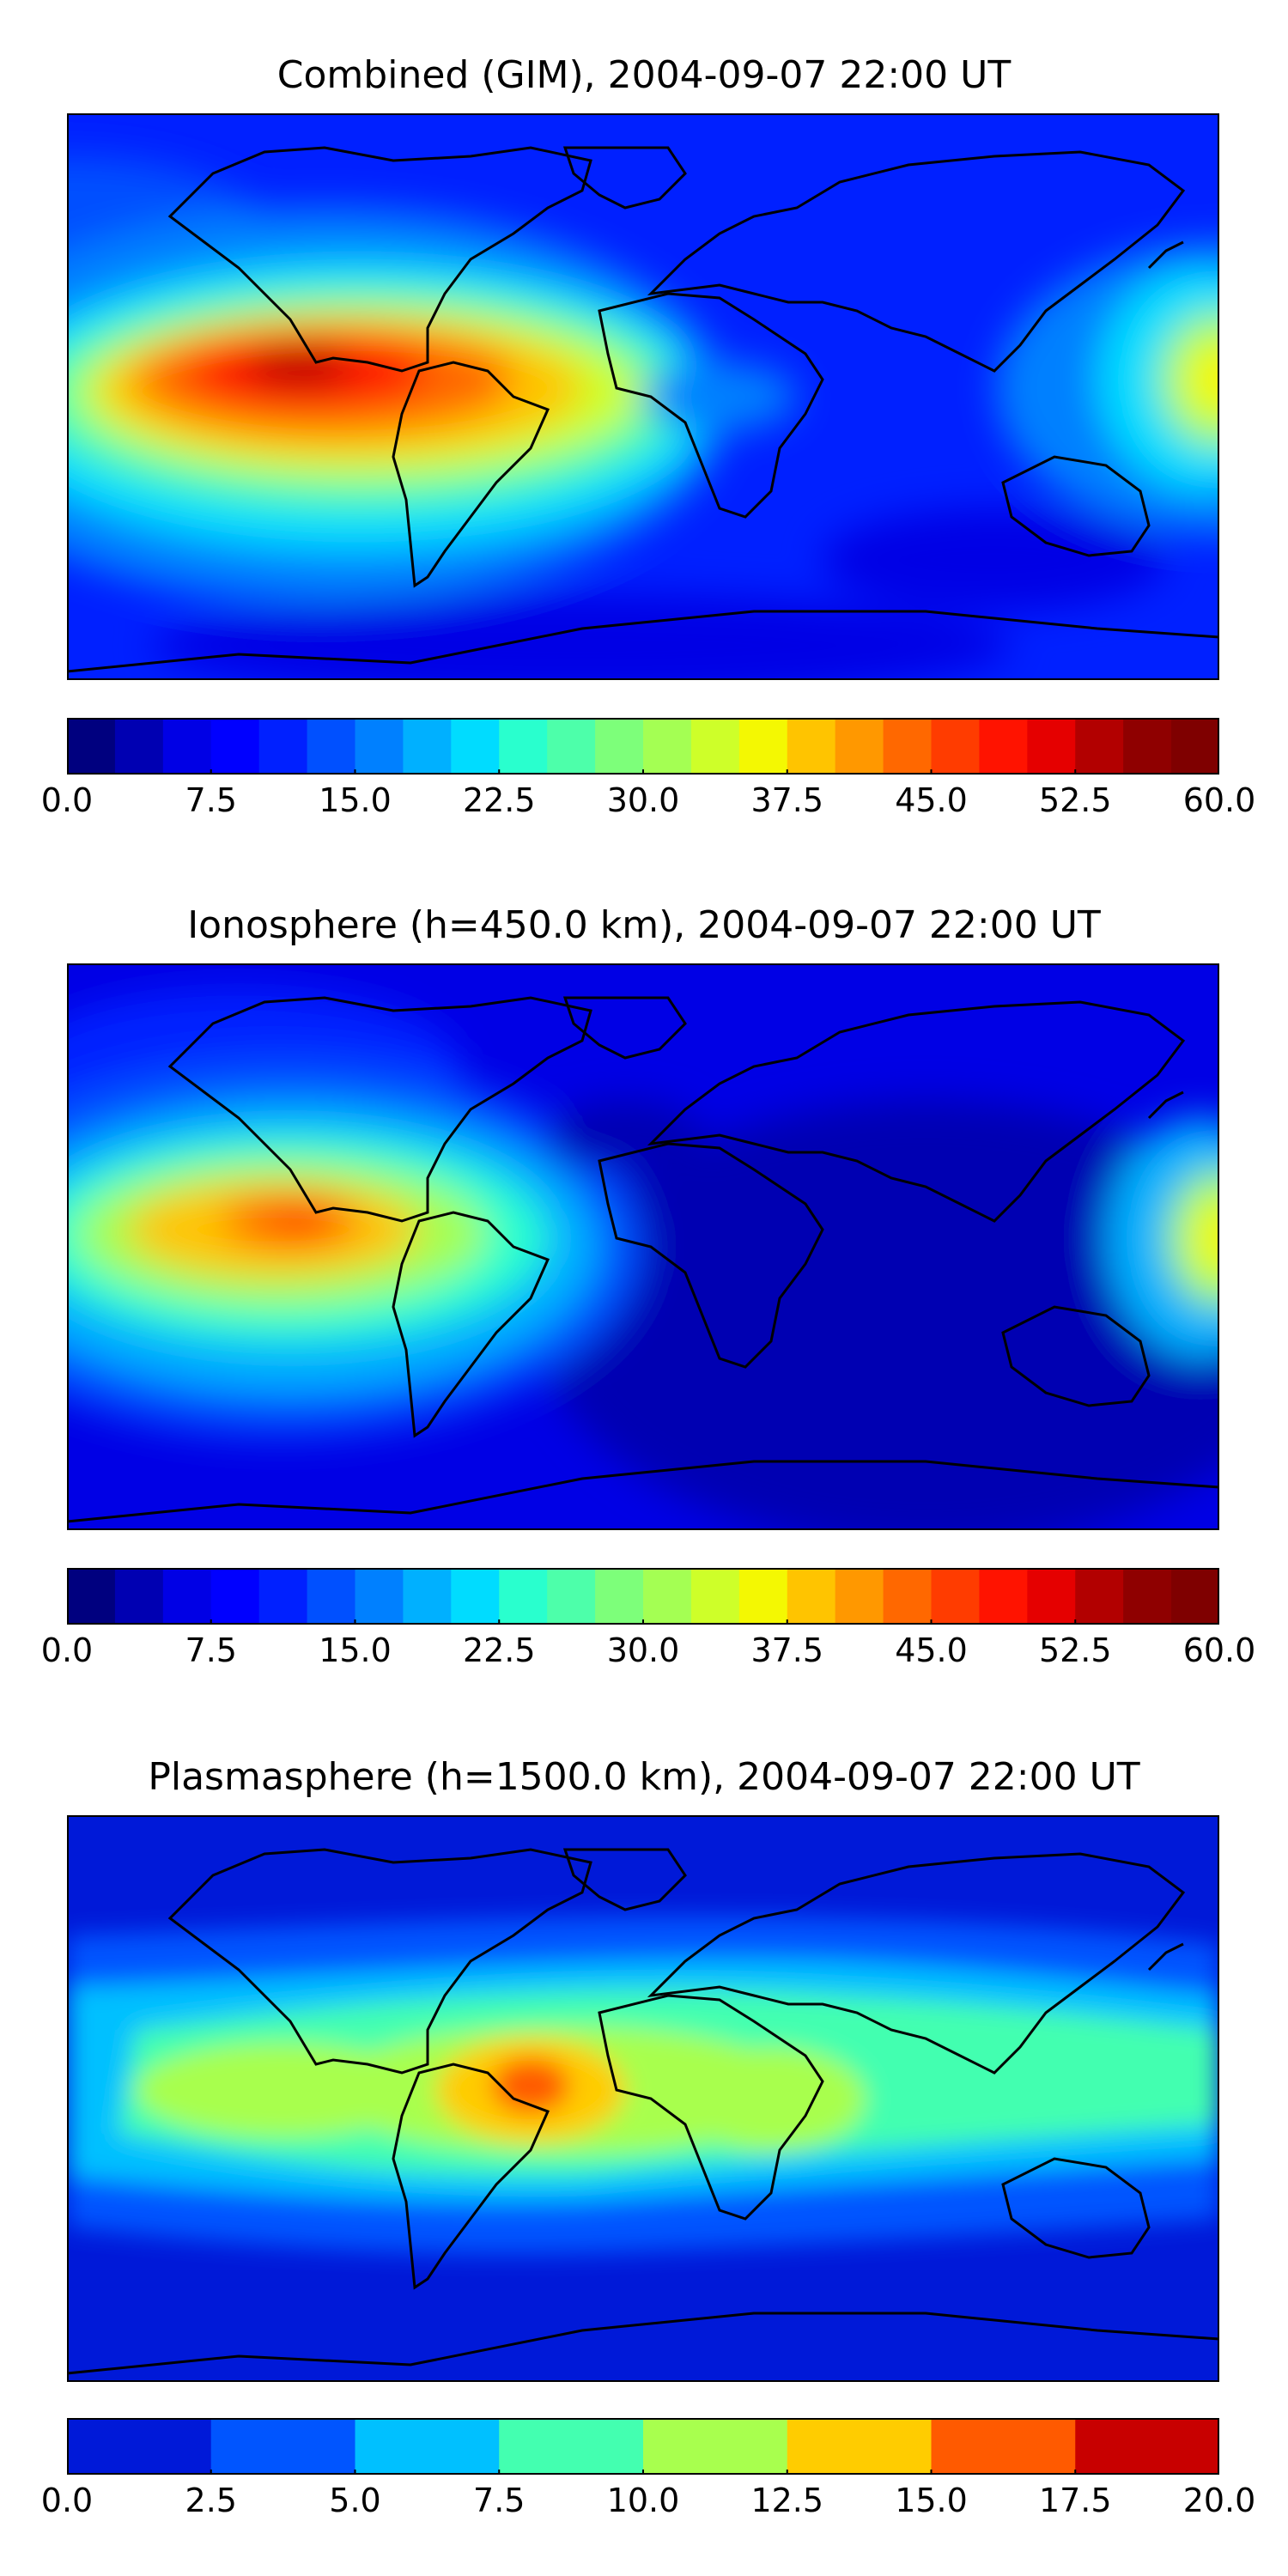  What do you see at coordinates (1075, 2500) in the screenshot?
I see `colorbar-tick-label: 17.5` at bounding box center [1075, 2500].